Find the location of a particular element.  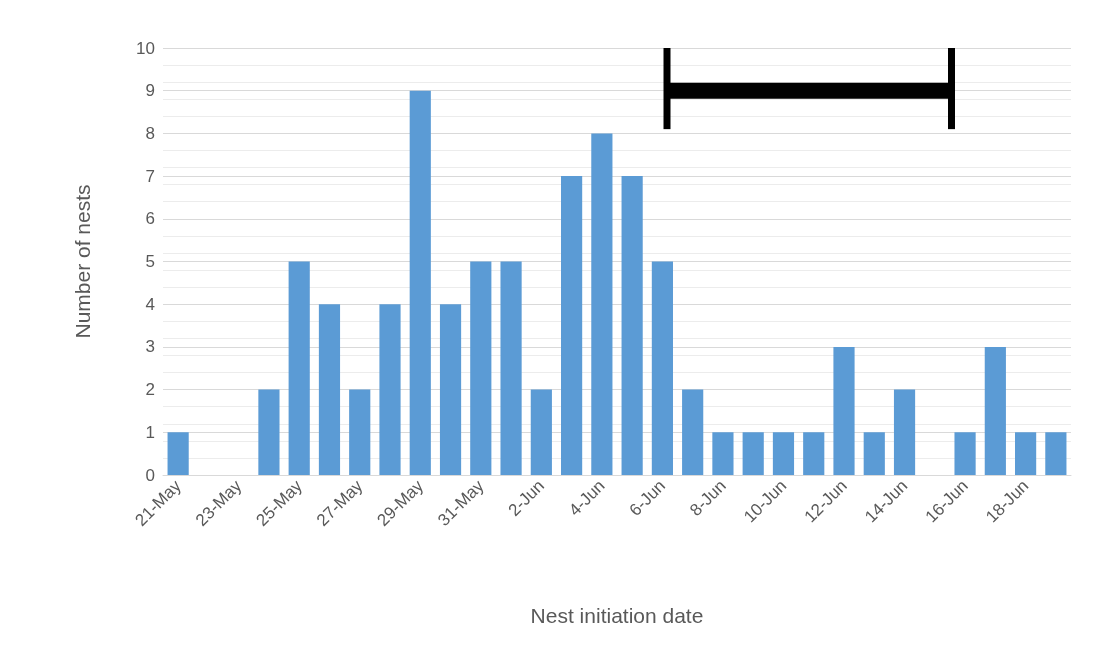

y-tick-label: 3 is located at coordinates (150, 347).